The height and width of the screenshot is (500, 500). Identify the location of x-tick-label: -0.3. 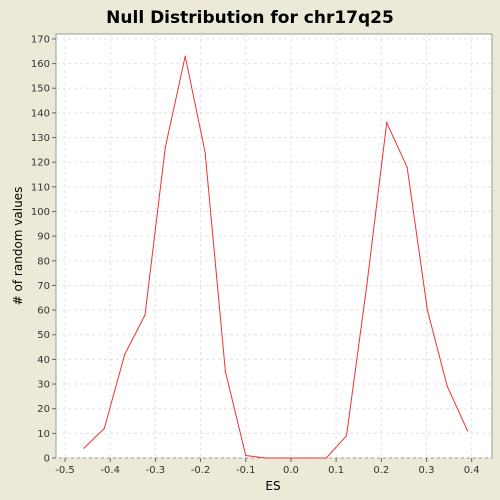
(156, 470).